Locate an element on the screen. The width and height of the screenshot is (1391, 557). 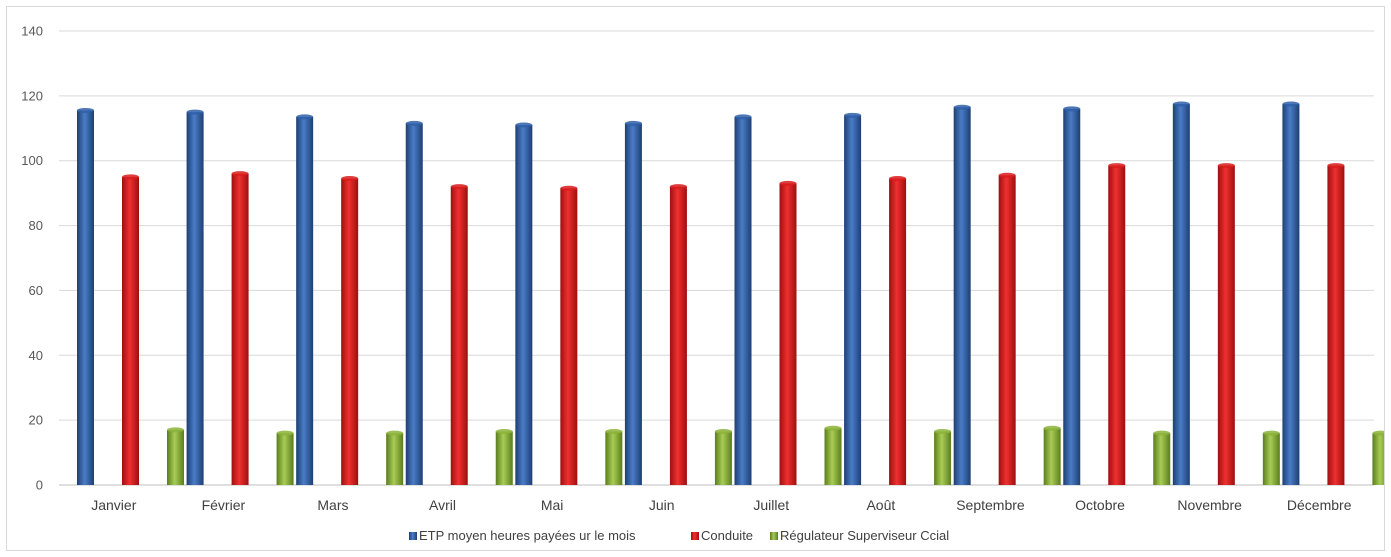
legend-item: ETP moyen heures payées ur le mois is located at coordinates (522, 535).